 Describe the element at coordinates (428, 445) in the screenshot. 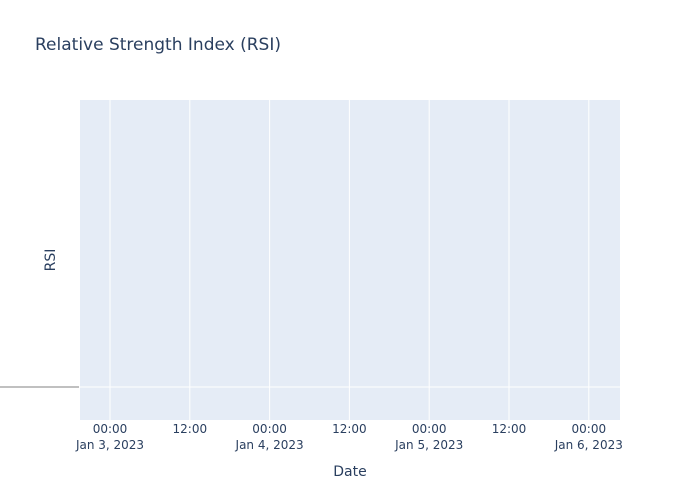

I see `x-tick-label-date: Jan 5, 2023` at that location.